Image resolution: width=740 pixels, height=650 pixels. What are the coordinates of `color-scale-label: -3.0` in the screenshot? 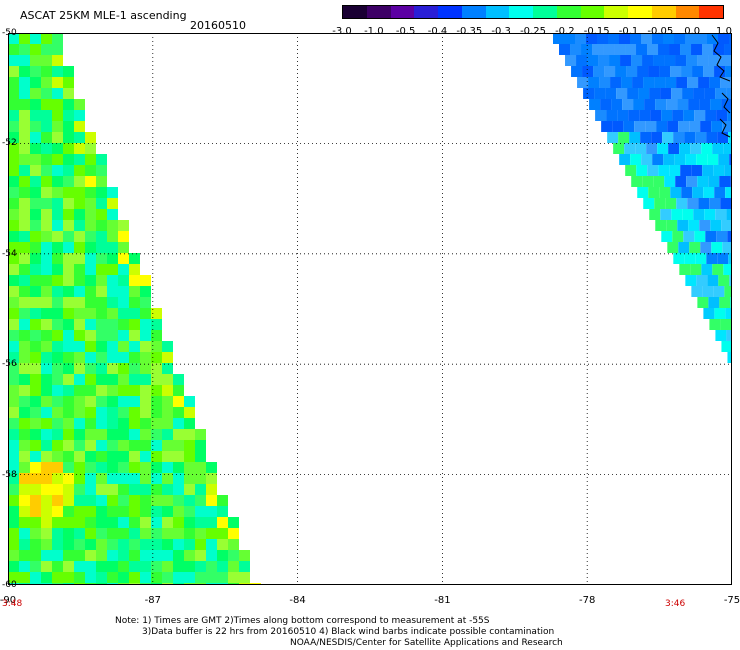 It's located at (342, 31).